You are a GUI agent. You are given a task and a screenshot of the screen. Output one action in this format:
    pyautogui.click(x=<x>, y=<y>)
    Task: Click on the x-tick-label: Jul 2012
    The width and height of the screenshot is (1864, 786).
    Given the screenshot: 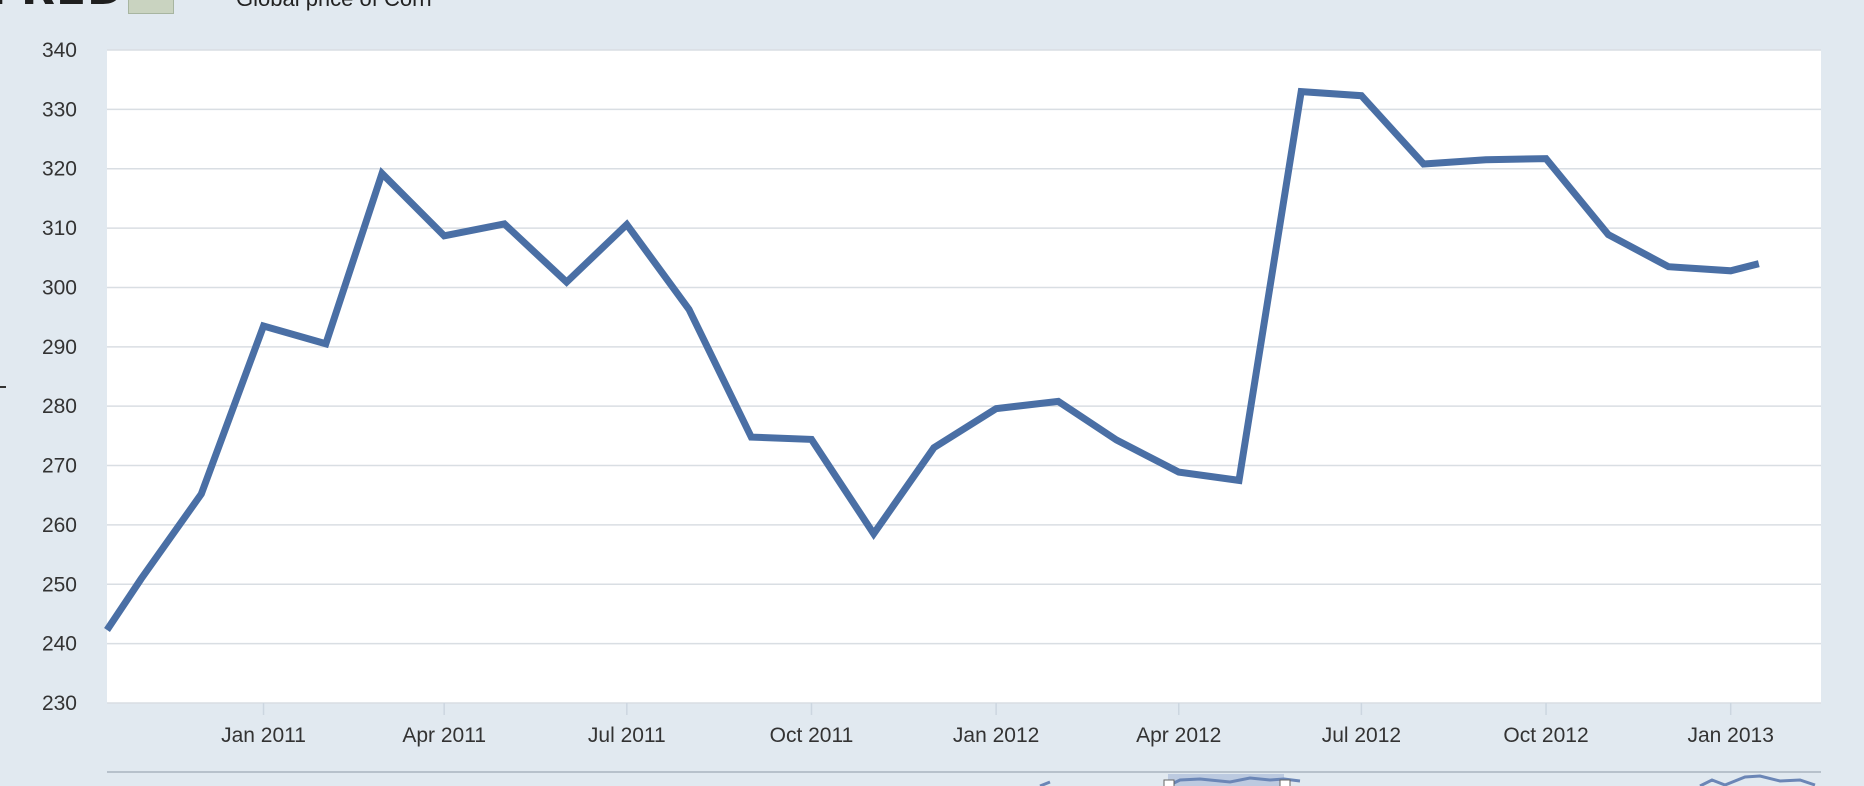 What is the action you would take?
    pyautogui.click(x=1361, y=735)
    